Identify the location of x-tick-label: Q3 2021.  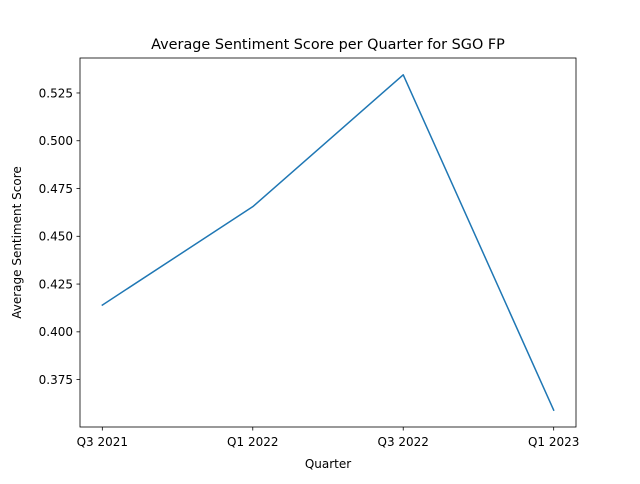
(102, 442).